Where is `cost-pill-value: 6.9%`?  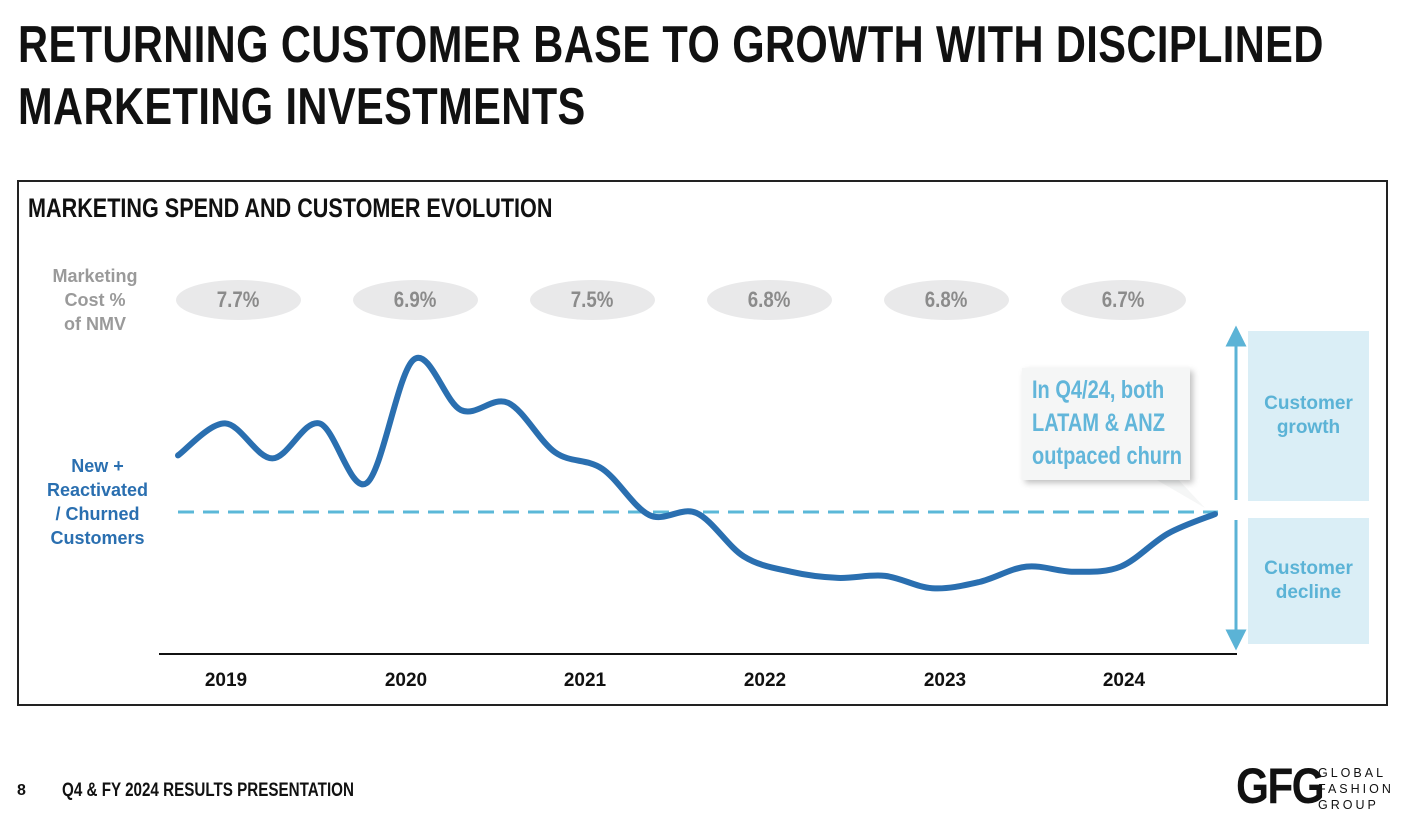 cost-pill-value: 6.9% is located at coordinates (415, 299).